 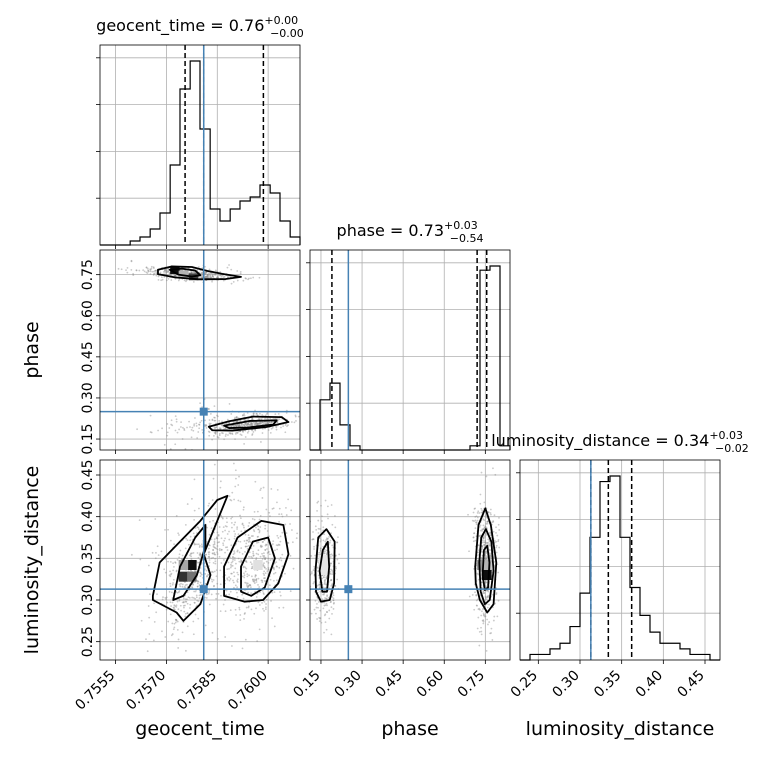 What do you see at coordinates (175, 270) in the screenshot?
I see `density-cell` at bounding box center [175, 270].